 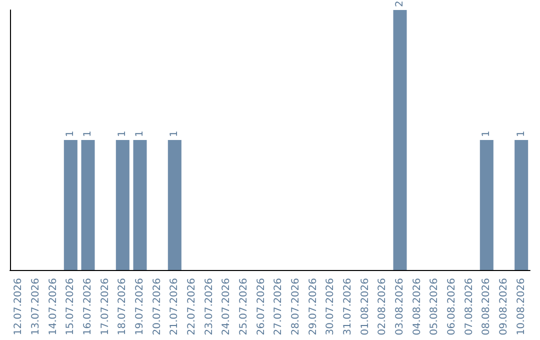 What do you see at coordinates (452, 307) in the screenshot?
I see `x-tick-label: 06.08.2026` at bounding box center [452, 307].